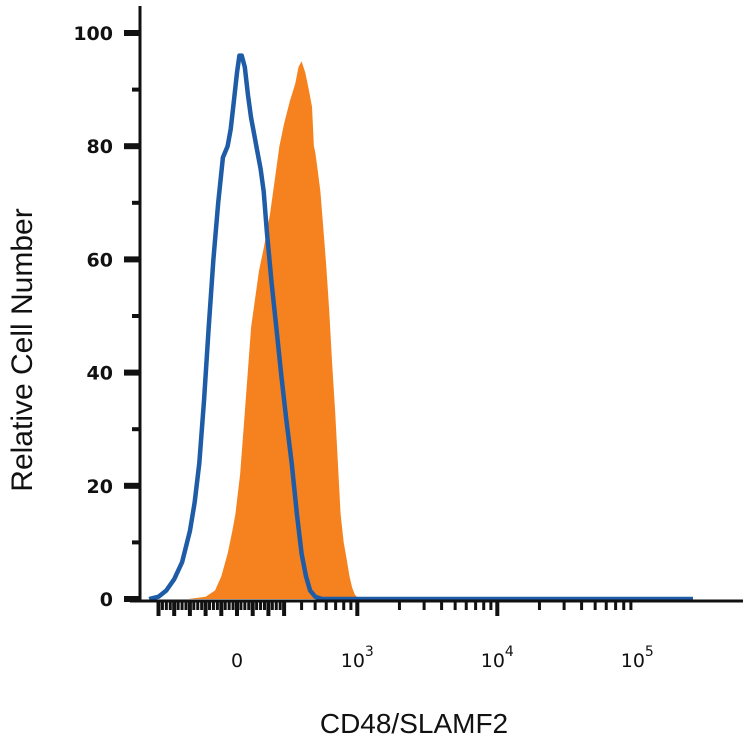 The image size is (743, 743). What do you see at coordinates (394, 608) in the screenshot?
I see `x-axis-ticks` at bounding box center [394, 608].